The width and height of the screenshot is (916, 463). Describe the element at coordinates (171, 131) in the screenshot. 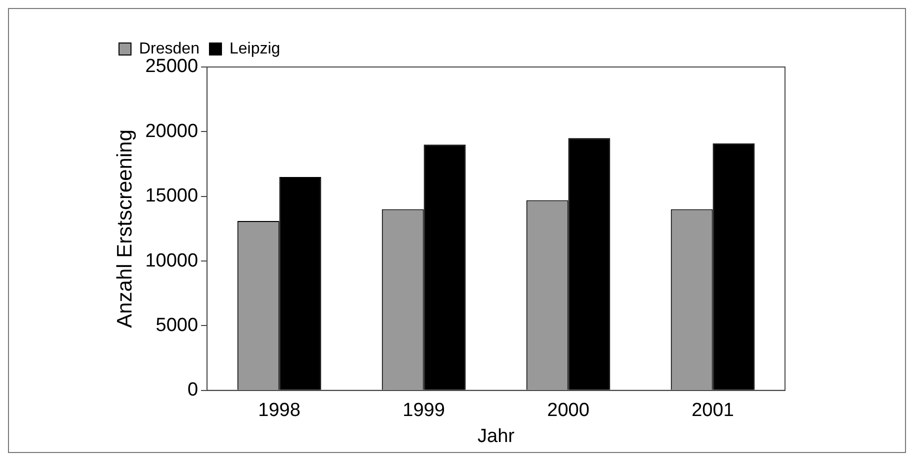

I see `y-tick-label: 20000` at that location.